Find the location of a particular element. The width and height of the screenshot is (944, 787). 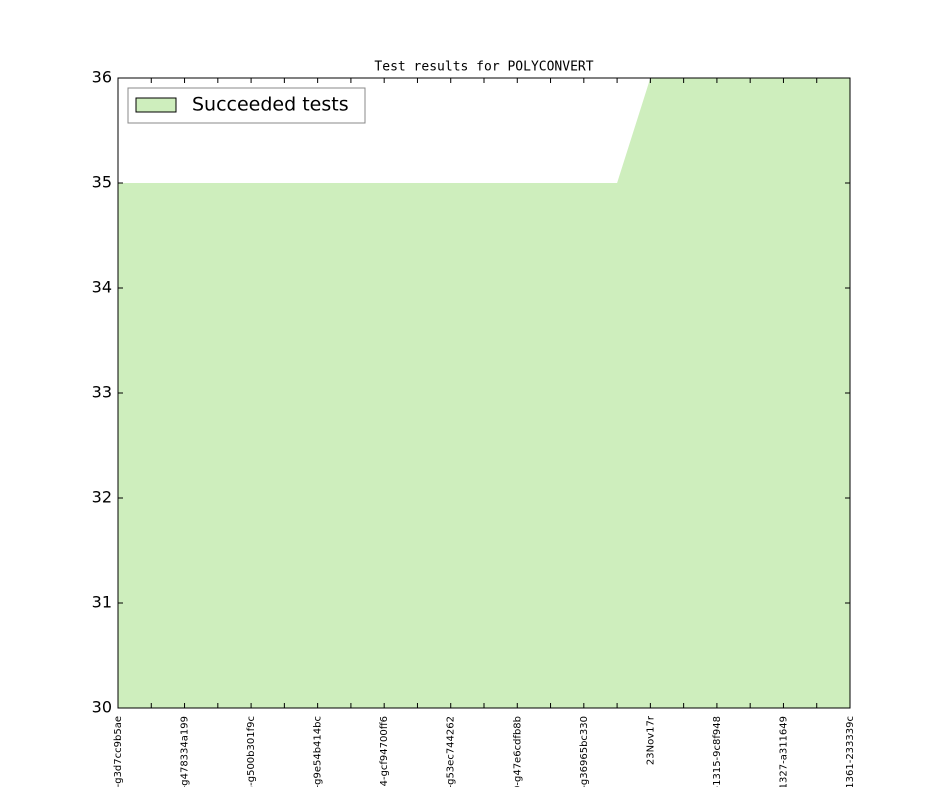

x-tick-label: -g9e54b414bc is located at coordinates (318, 751).